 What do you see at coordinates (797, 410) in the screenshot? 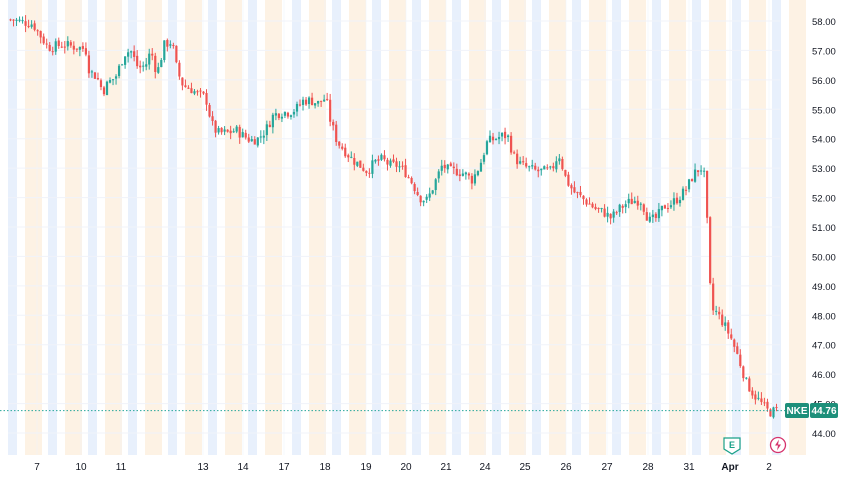
I see `symbol-badge` at bounding box center [797, 410].